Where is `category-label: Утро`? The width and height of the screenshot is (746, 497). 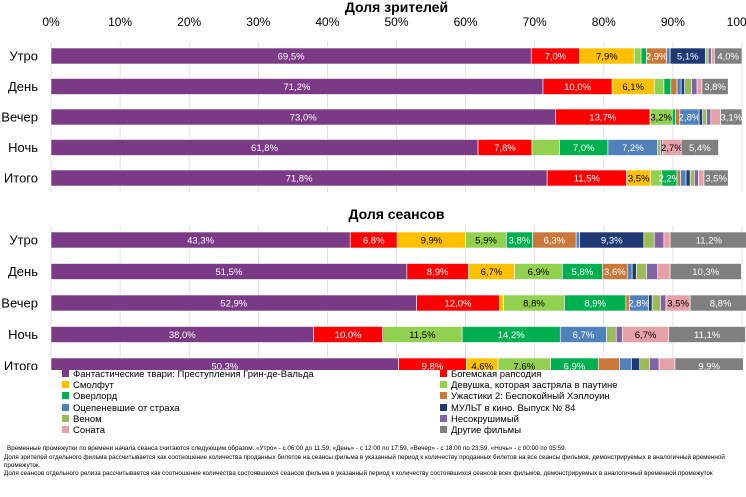 category-label: Утро is located at coordinates (23, 240).